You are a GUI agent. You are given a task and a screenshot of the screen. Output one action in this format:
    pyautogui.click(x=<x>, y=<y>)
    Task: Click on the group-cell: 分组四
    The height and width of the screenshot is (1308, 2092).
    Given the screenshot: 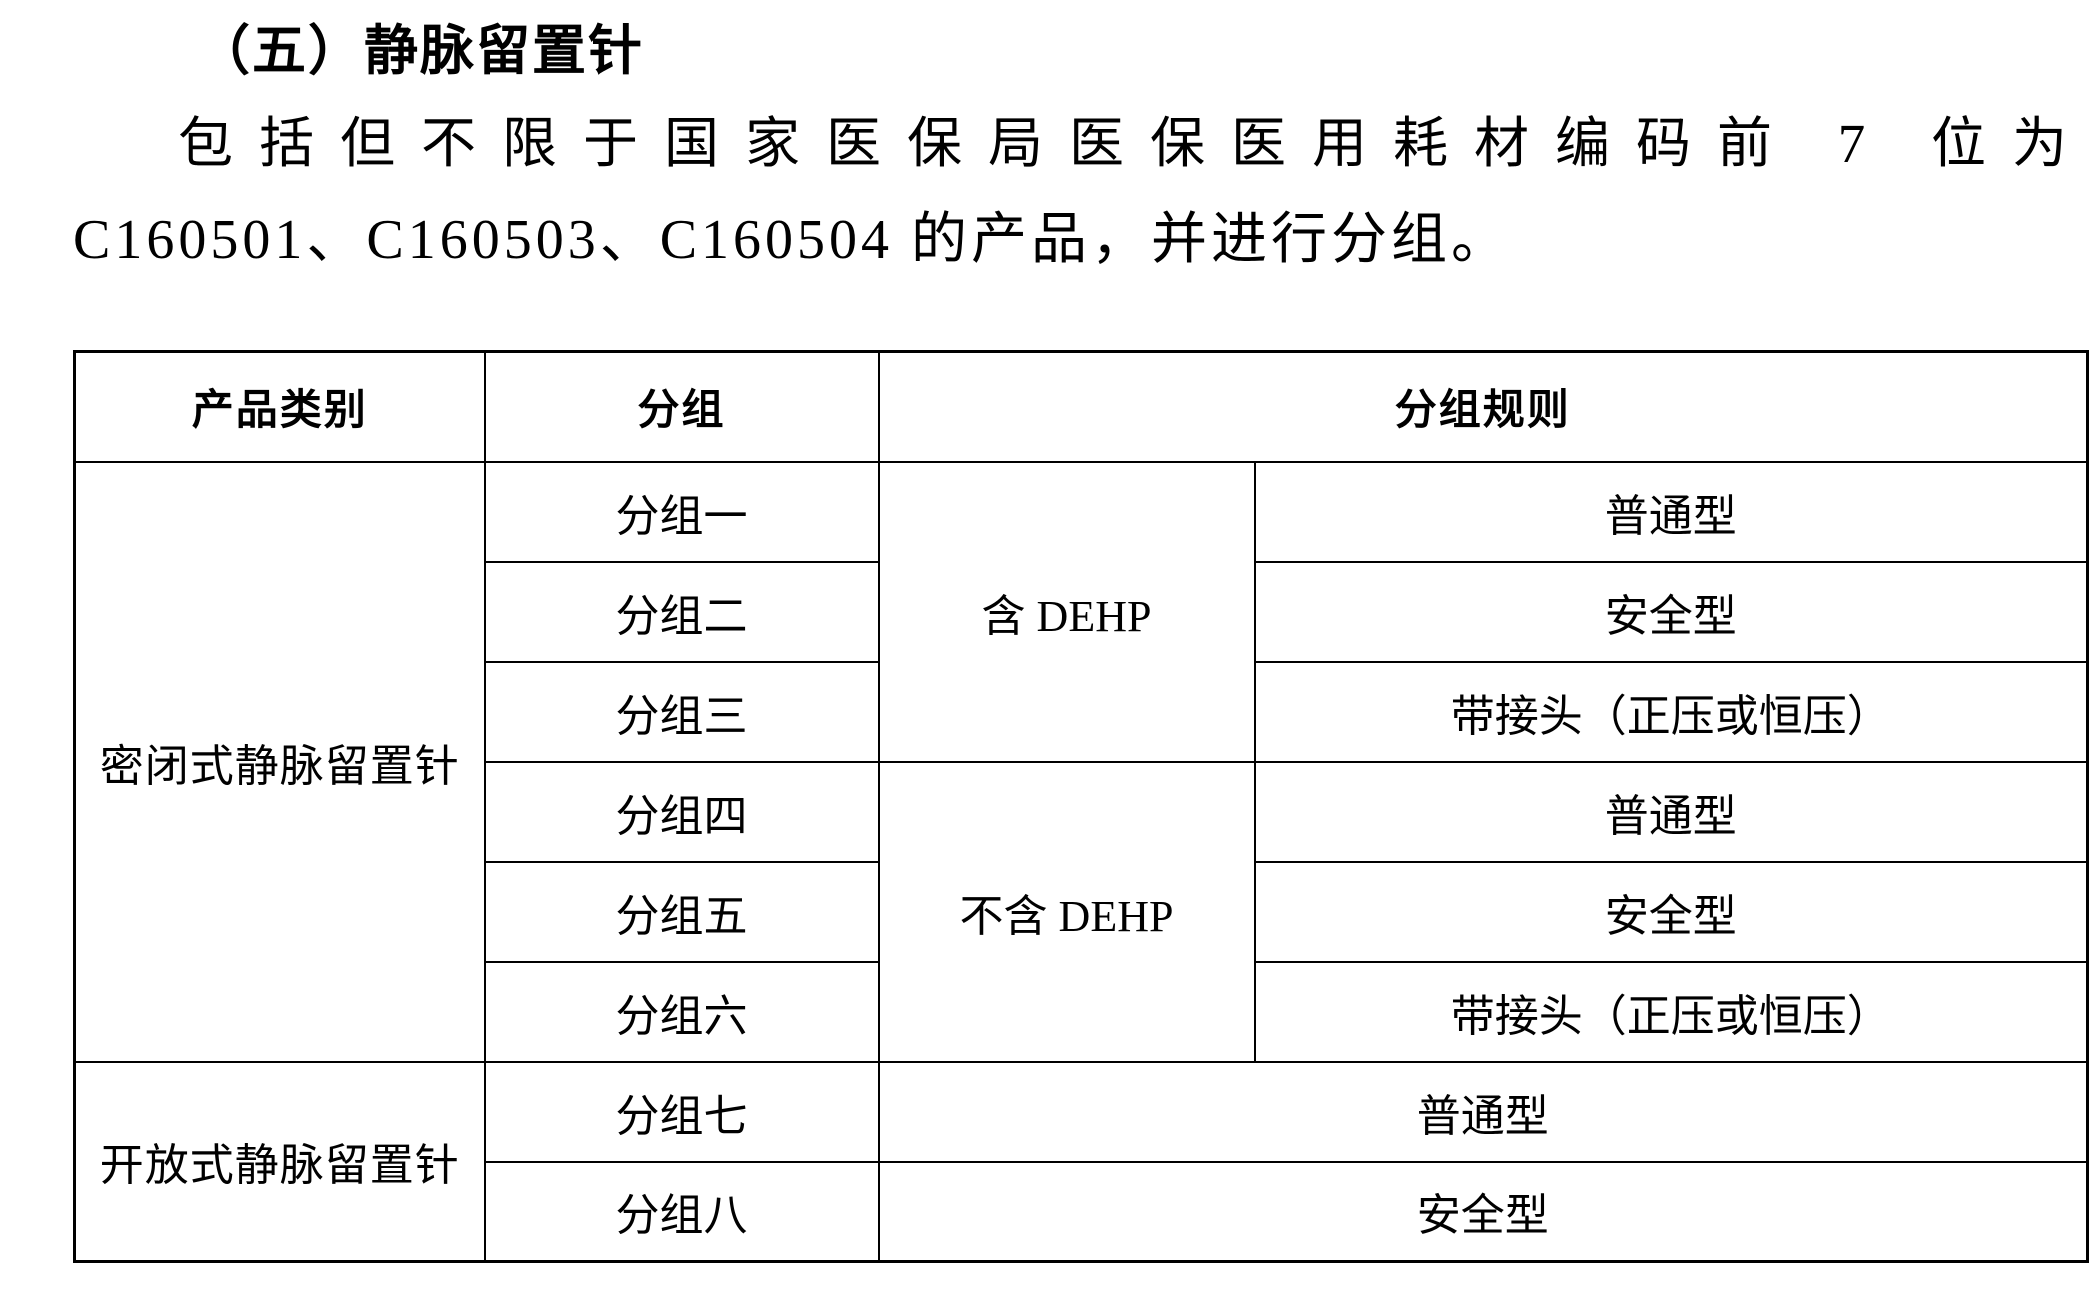 What is the action you would take?
    pyautogui.click(x=681, y=811)
    